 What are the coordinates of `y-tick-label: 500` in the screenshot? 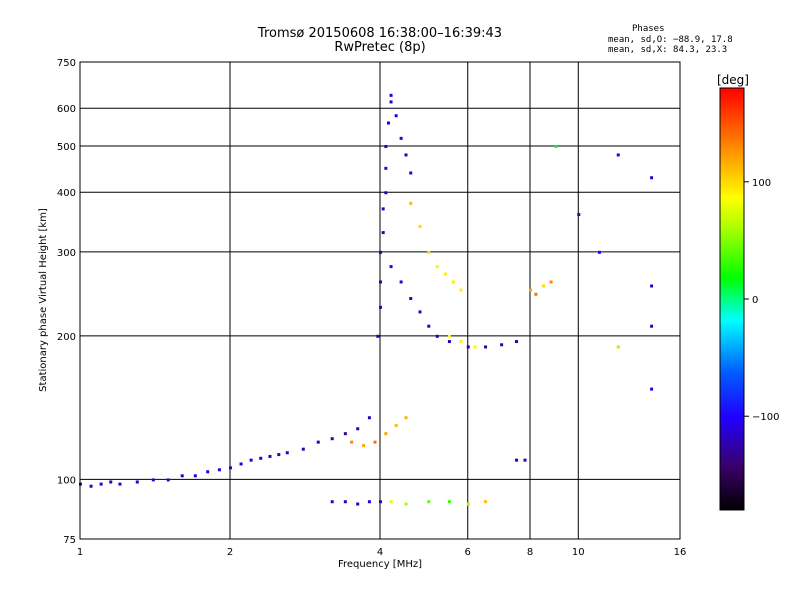 It's located at (66, 147).